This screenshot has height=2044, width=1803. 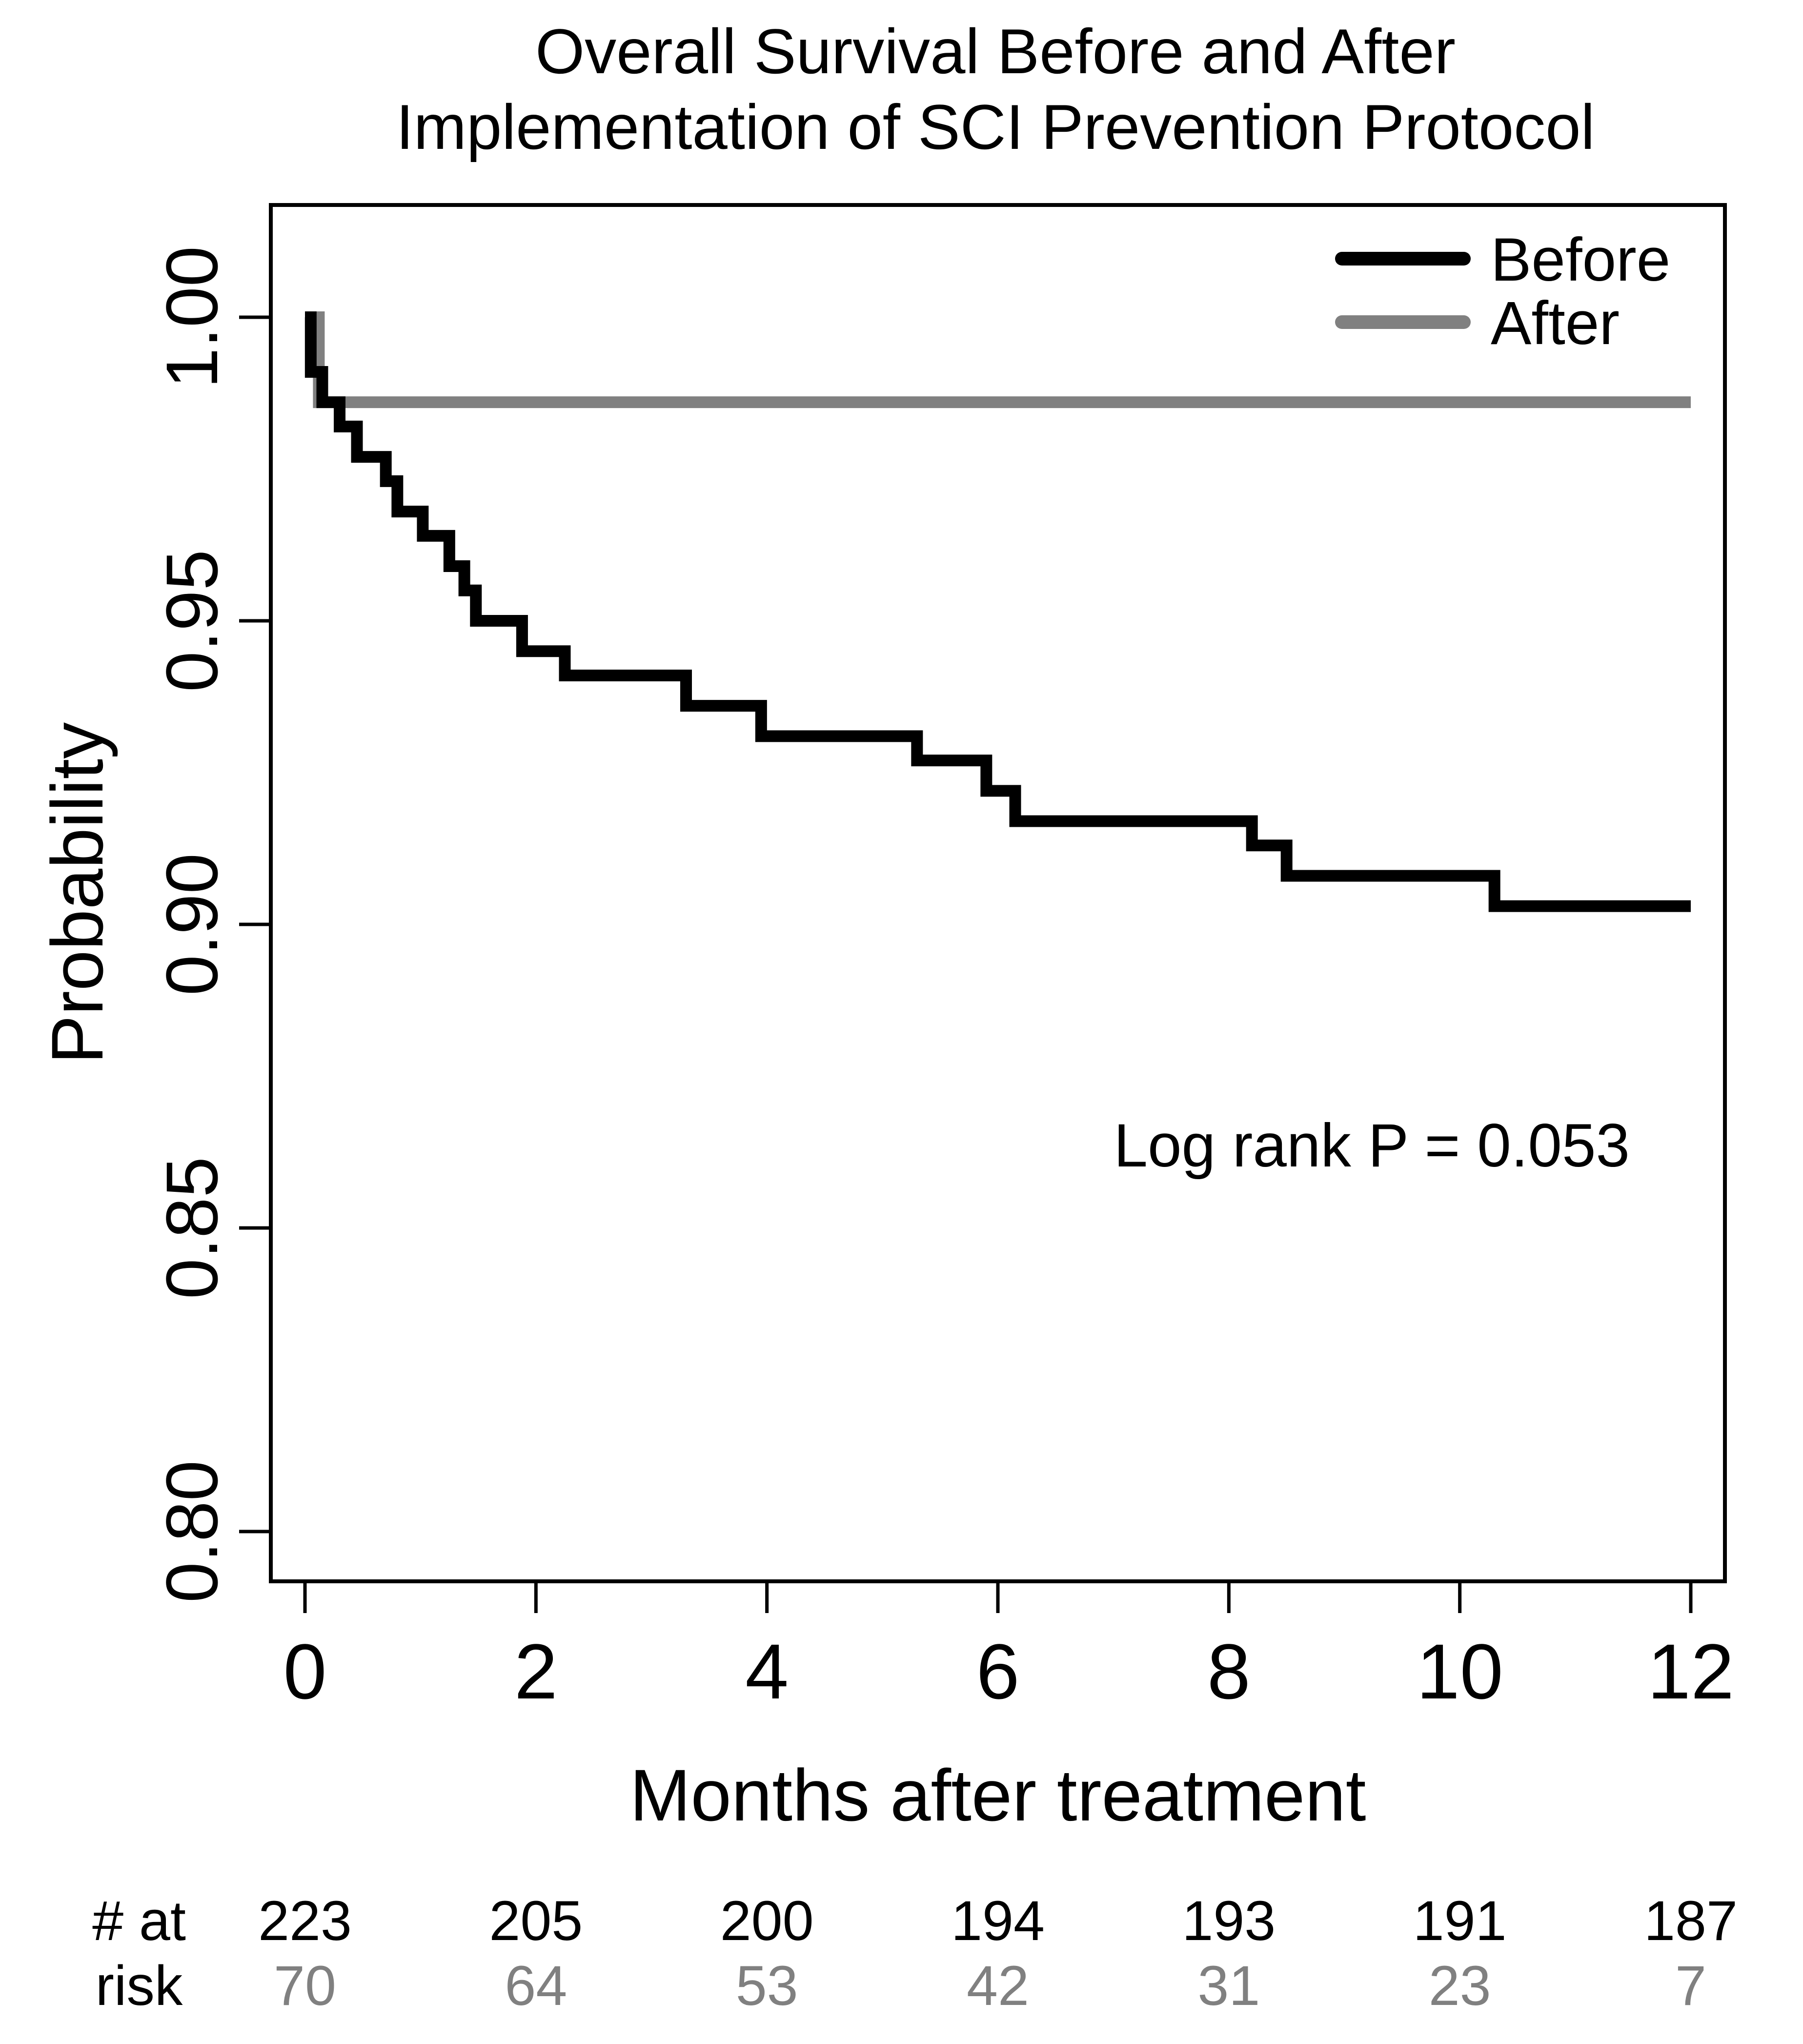 I want to click on x-tick-label-10: 10, so click(x=1460, y=1671).